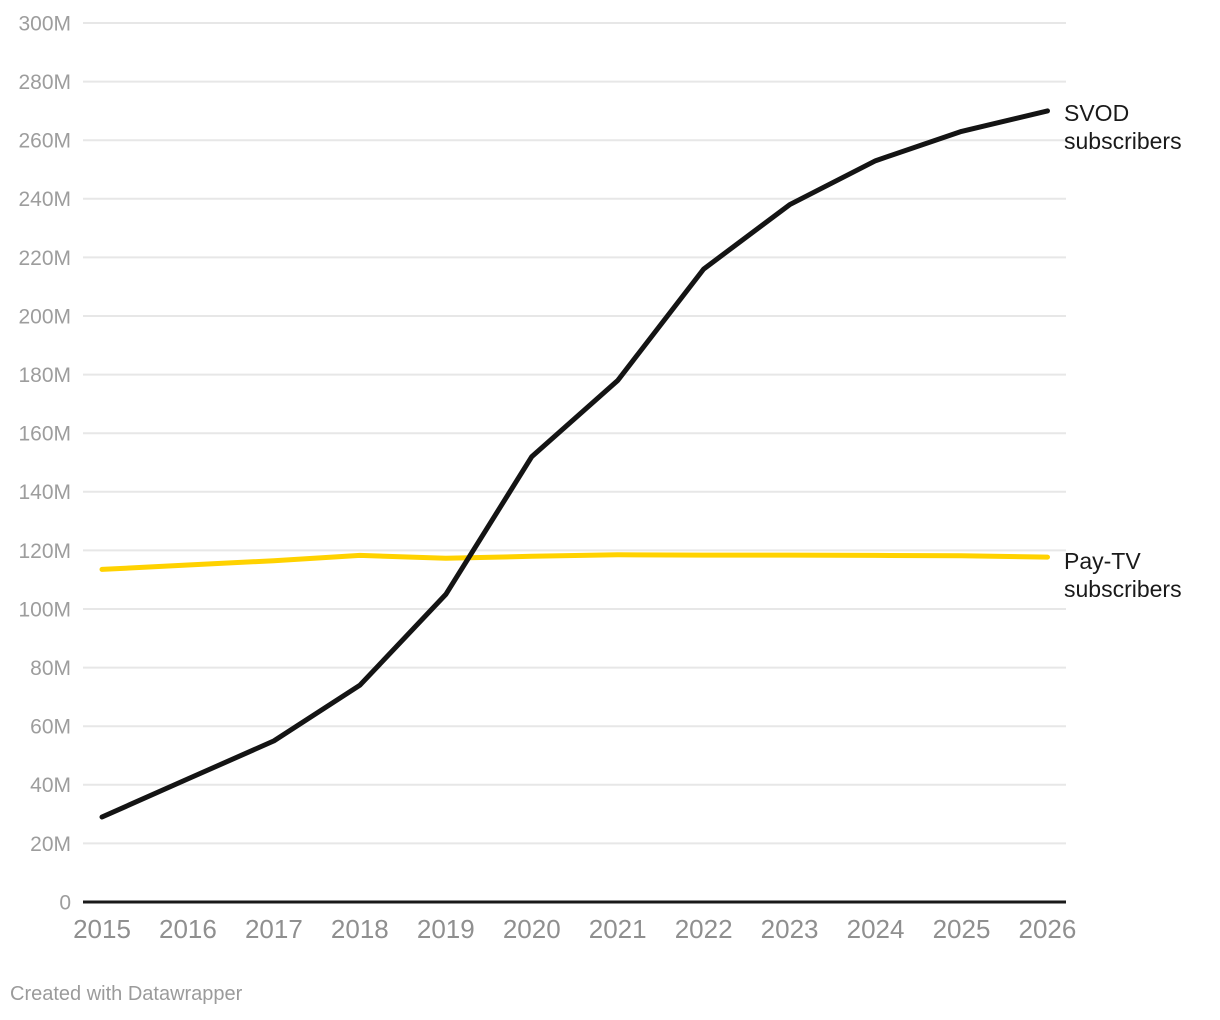 This screenshot has width=1220, height=1020. Describe the element at coordinates (44, 199) in the screenshot. I see `y-axis-tick-label: 240M` at that location.